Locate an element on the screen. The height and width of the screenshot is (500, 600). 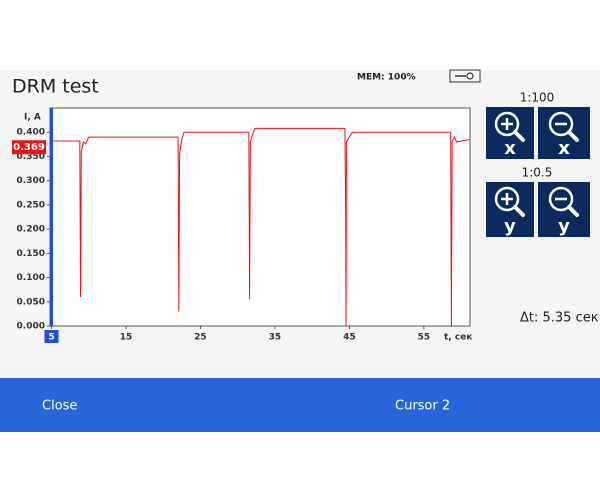
x-axis-label: t, сек is located at coordinates (458, 338).